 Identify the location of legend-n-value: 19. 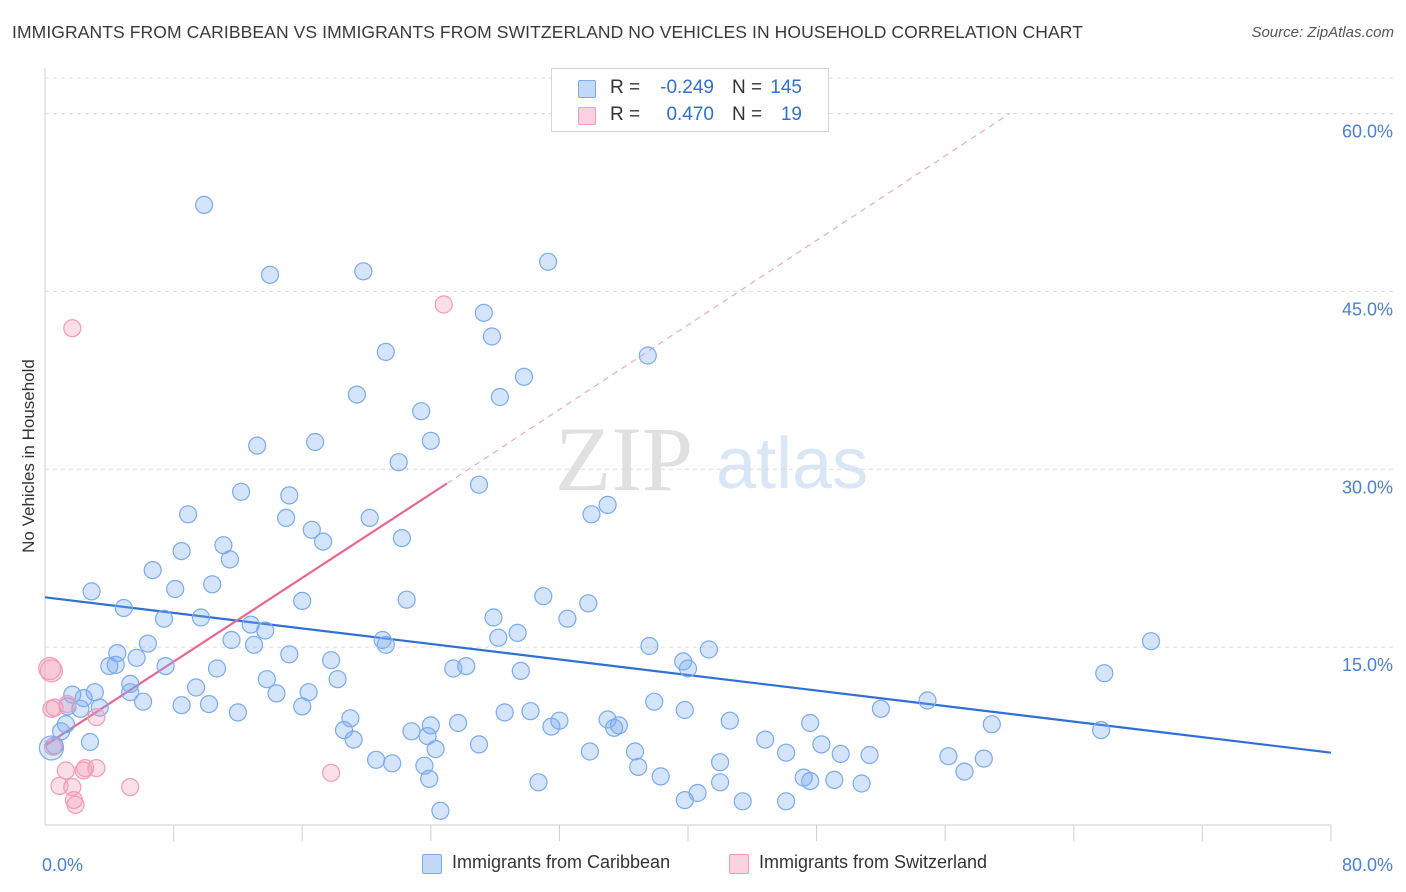
(791, 114).